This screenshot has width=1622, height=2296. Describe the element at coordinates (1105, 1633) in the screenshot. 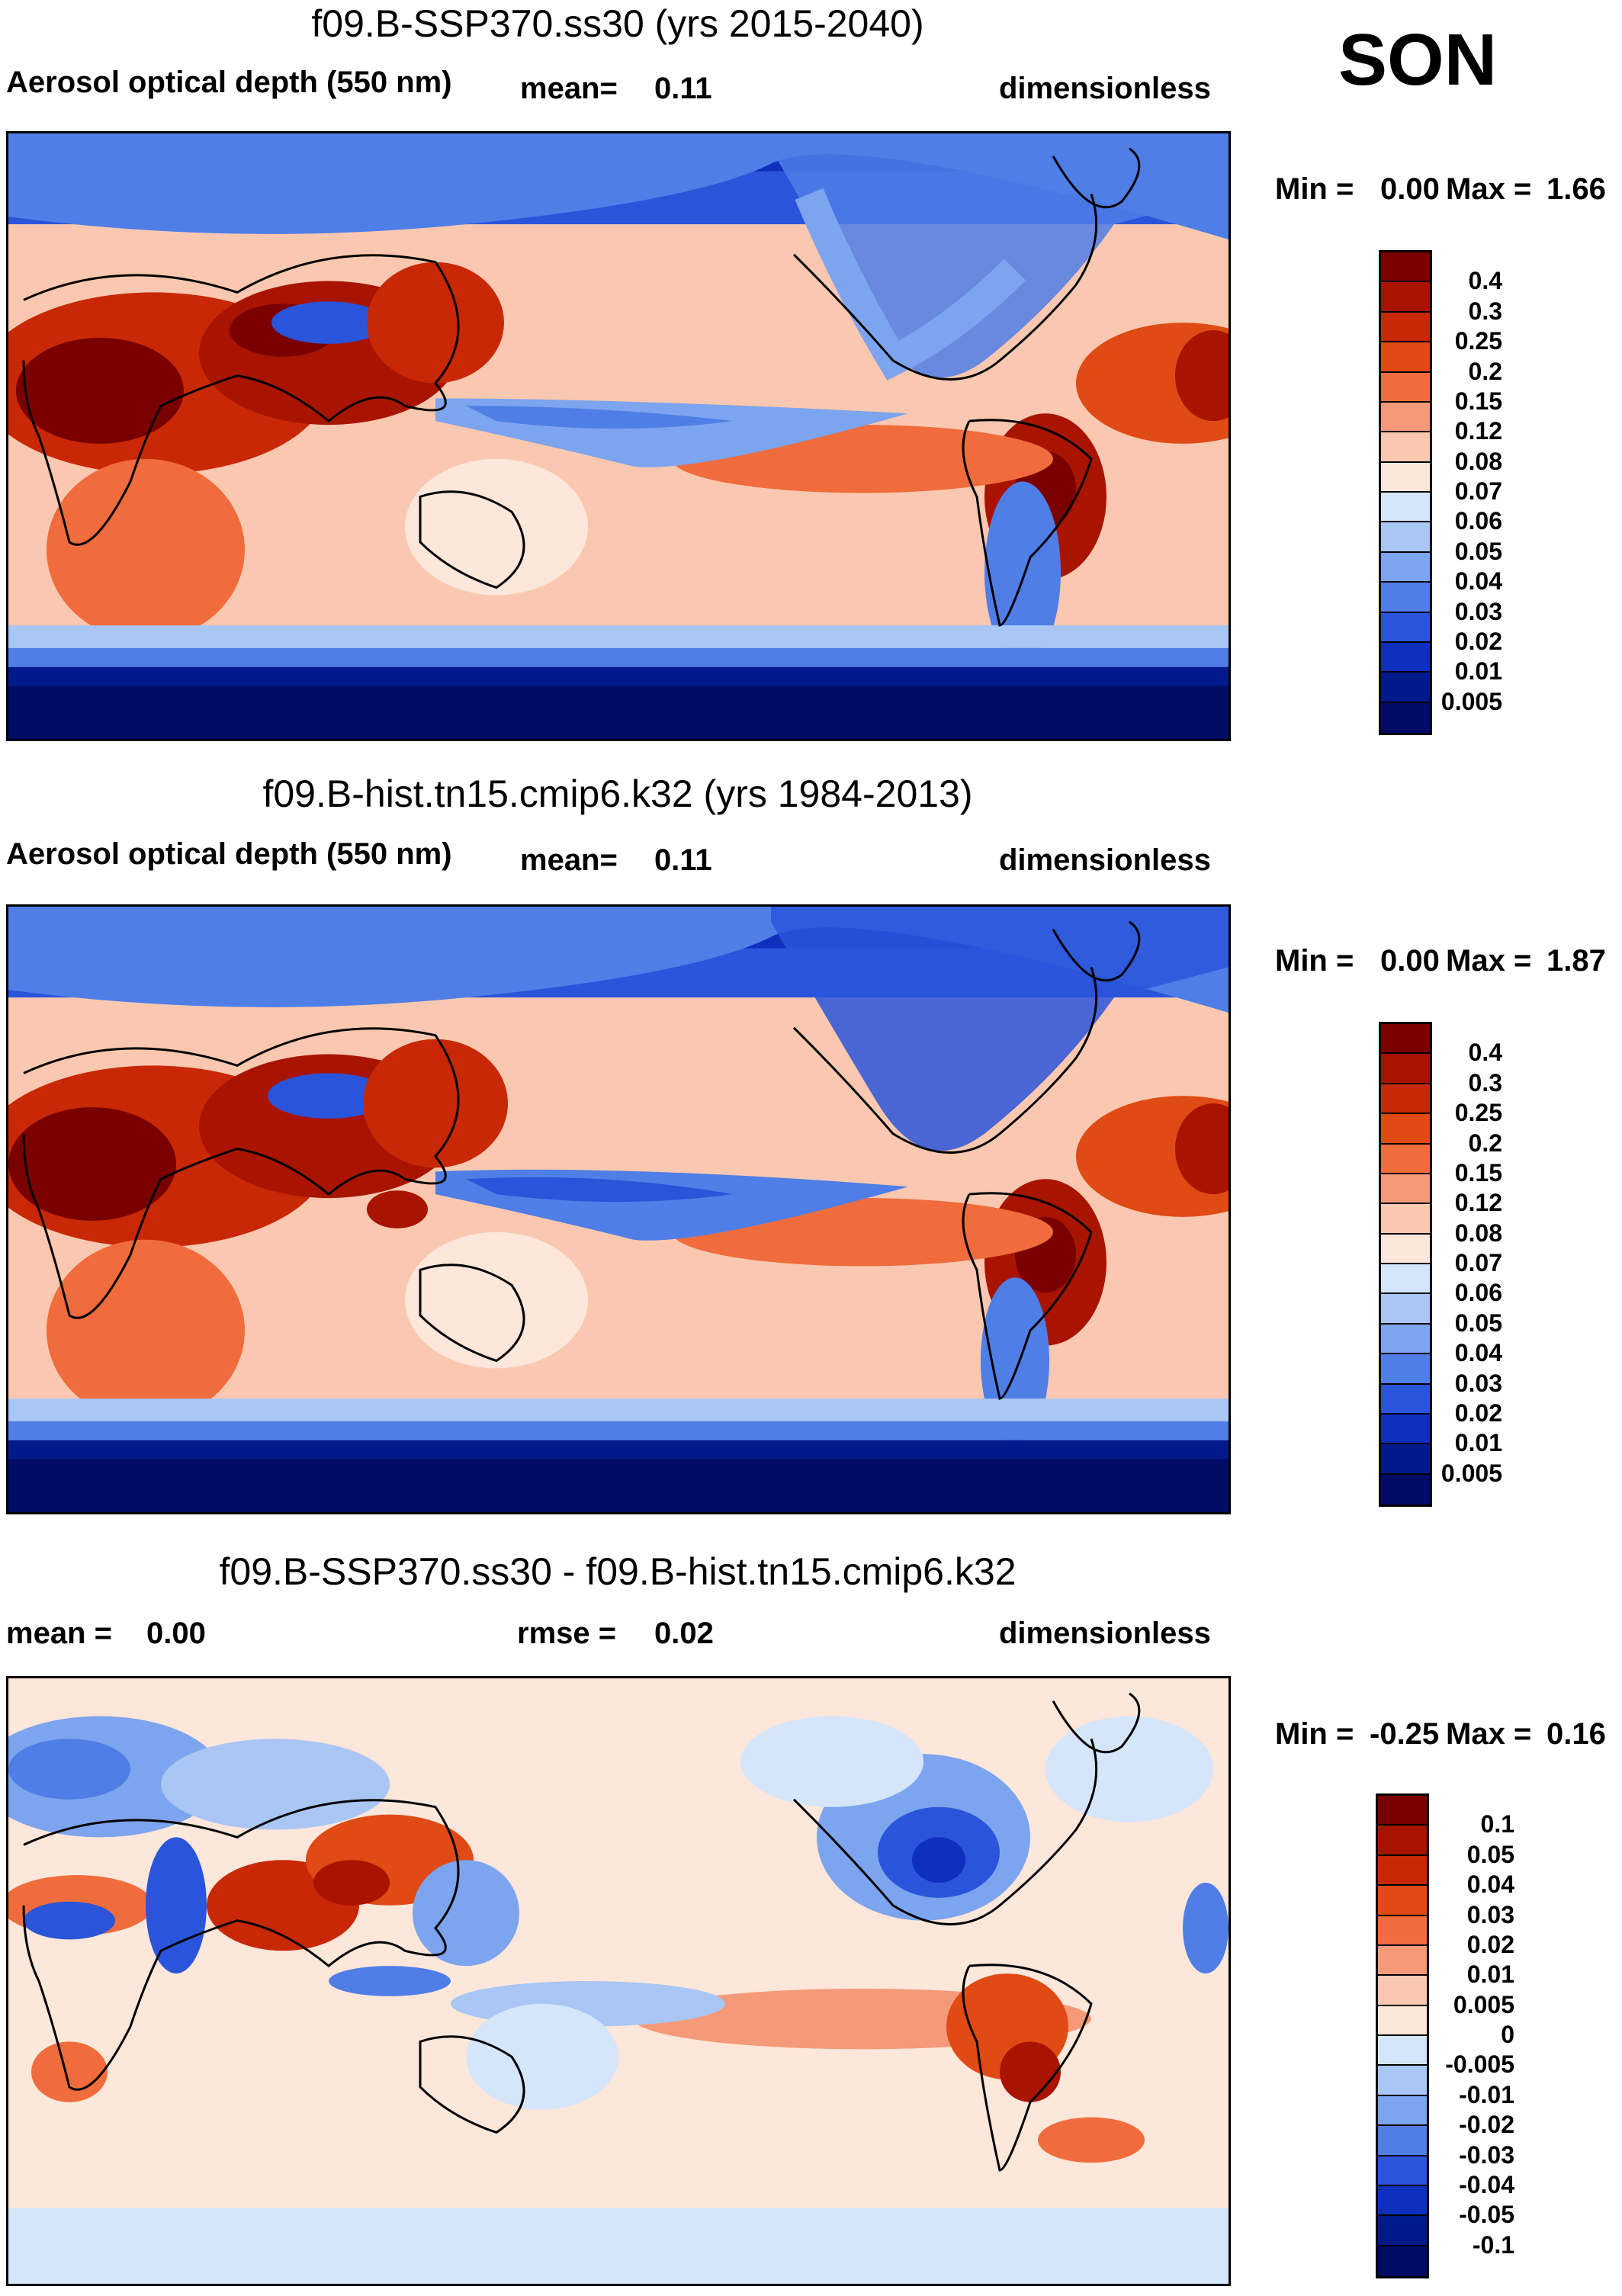

I see `panel3-units: dimensionless` at that location.